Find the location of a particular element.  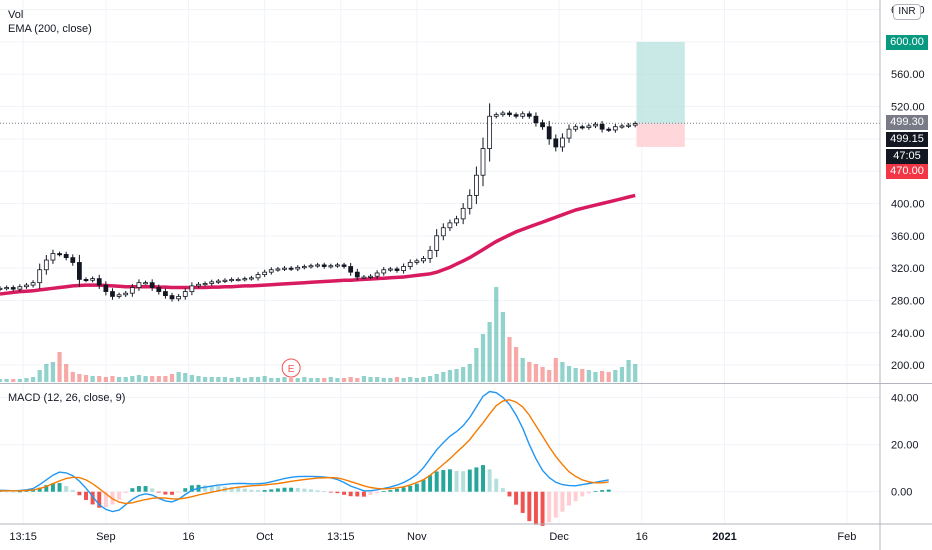

time-axis-label: 2021 is located at coordinates (724, 537).